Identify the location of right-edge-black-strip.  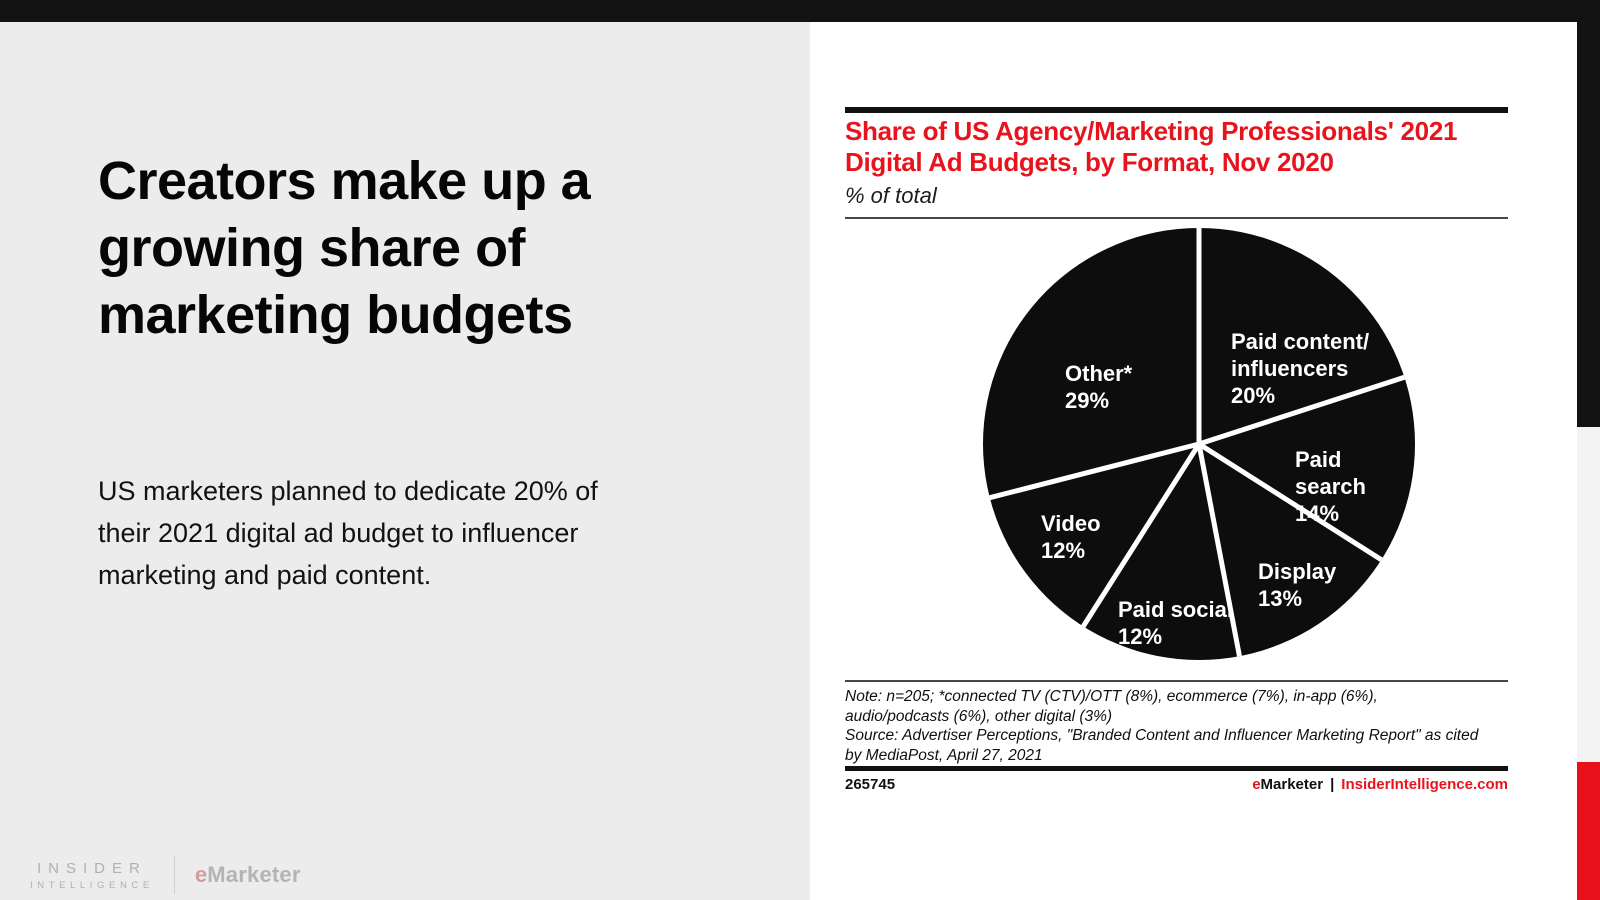
(1588, 213).